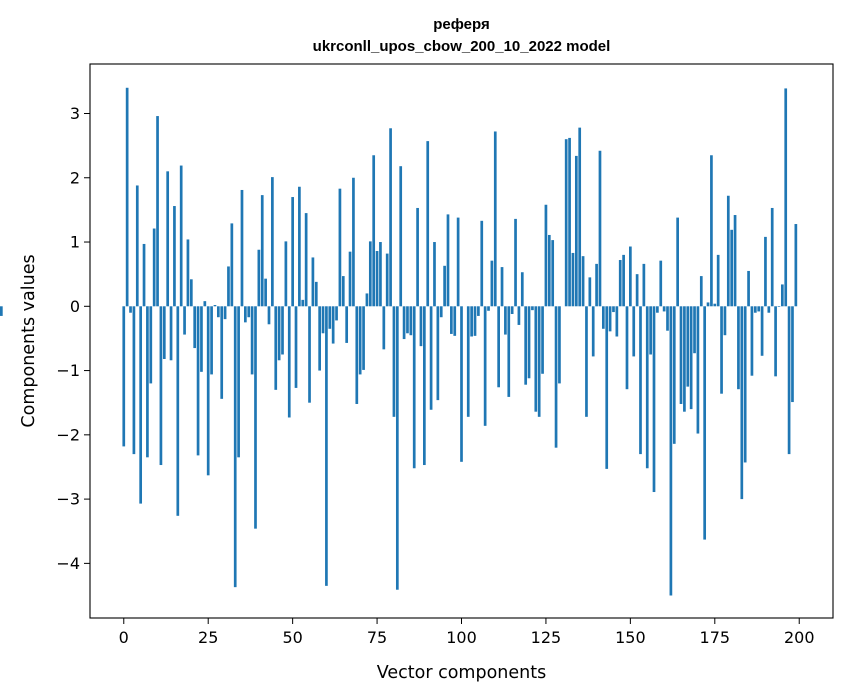  I want to click on y-axis-label: Components values, so click(29, 340).